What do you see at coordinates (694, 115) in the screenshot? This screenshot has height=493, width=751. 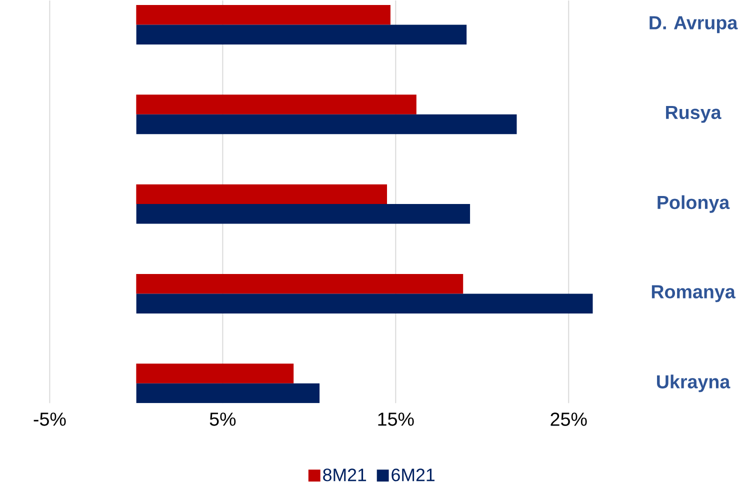 I see `y-tick-label: Rusya` at bounding box center [694, 115].